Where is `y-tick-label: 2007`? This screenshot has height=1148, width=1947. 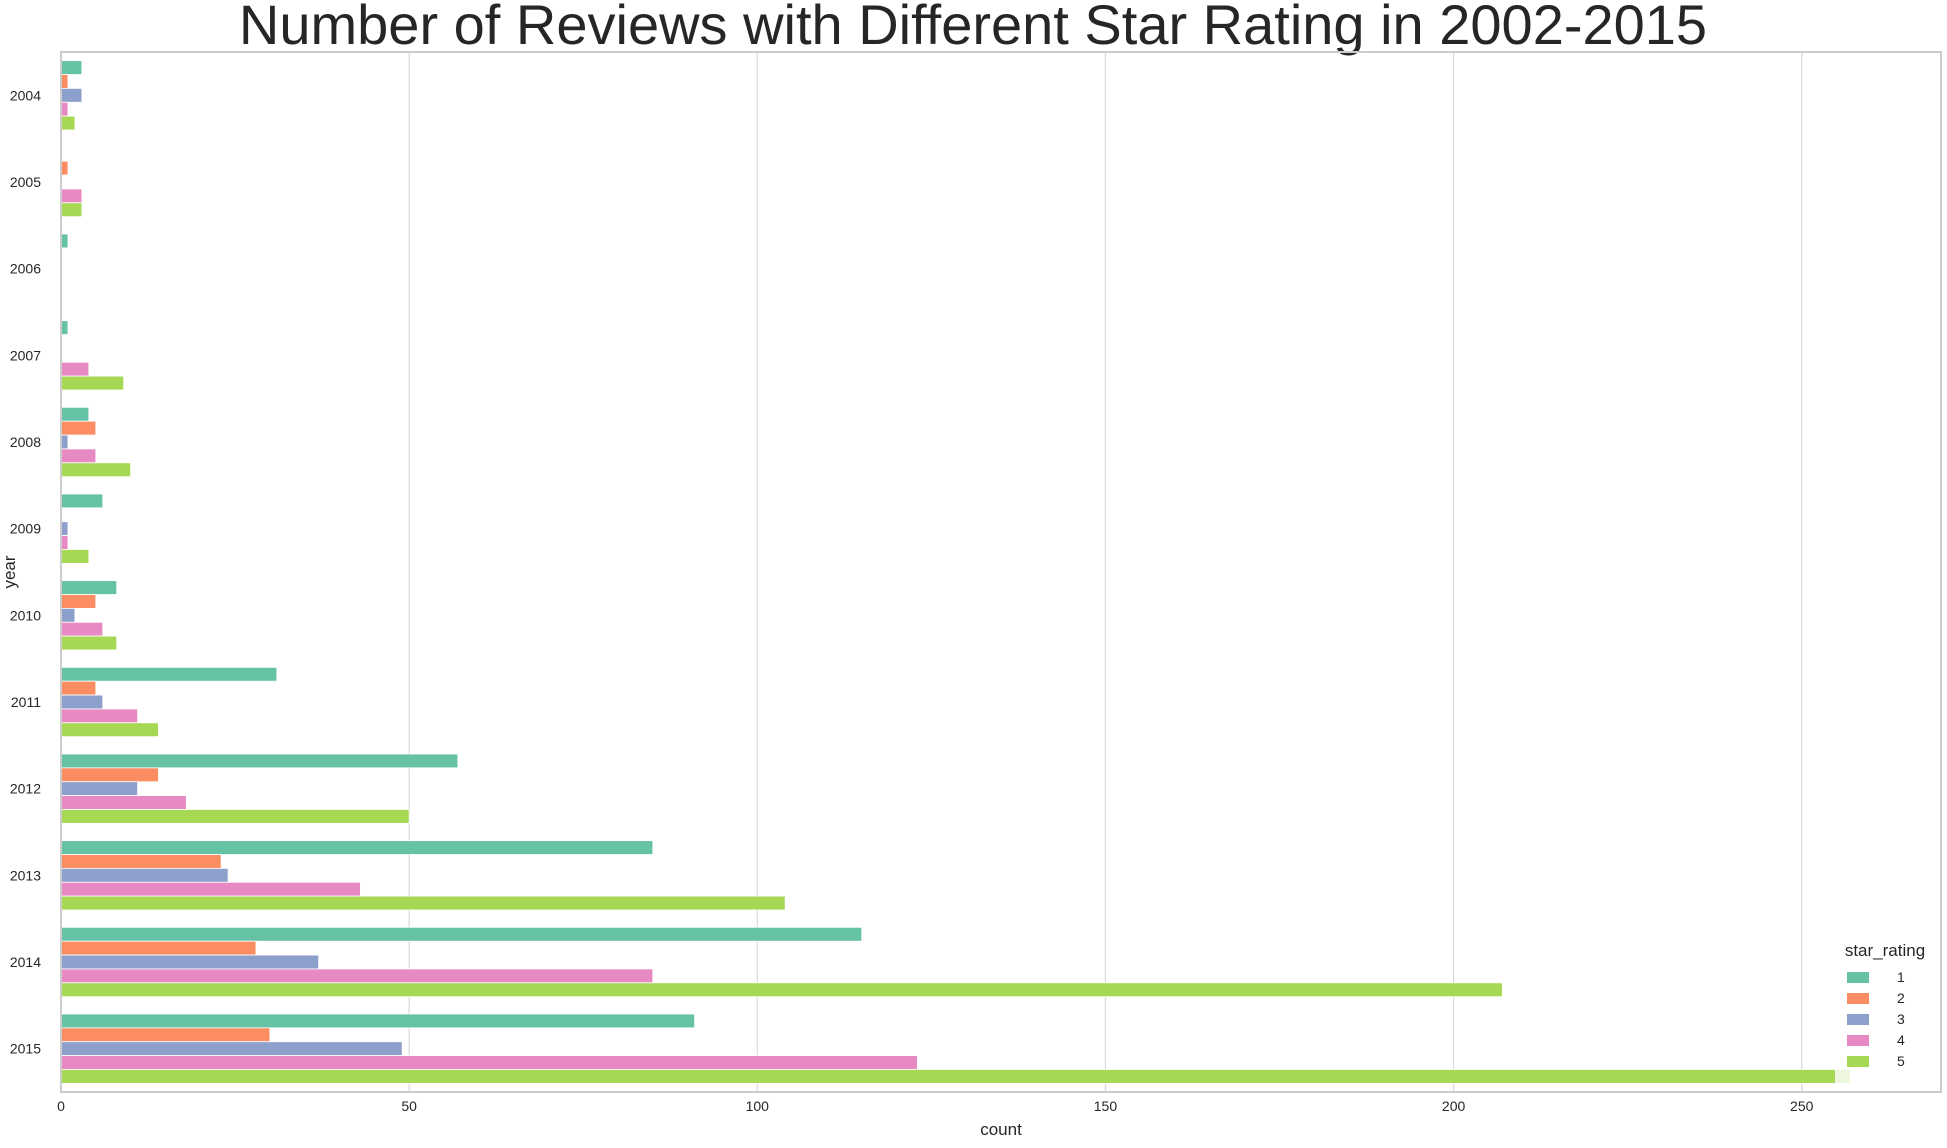 y-tick-label: 2007 is located at coordinates (25, 355).